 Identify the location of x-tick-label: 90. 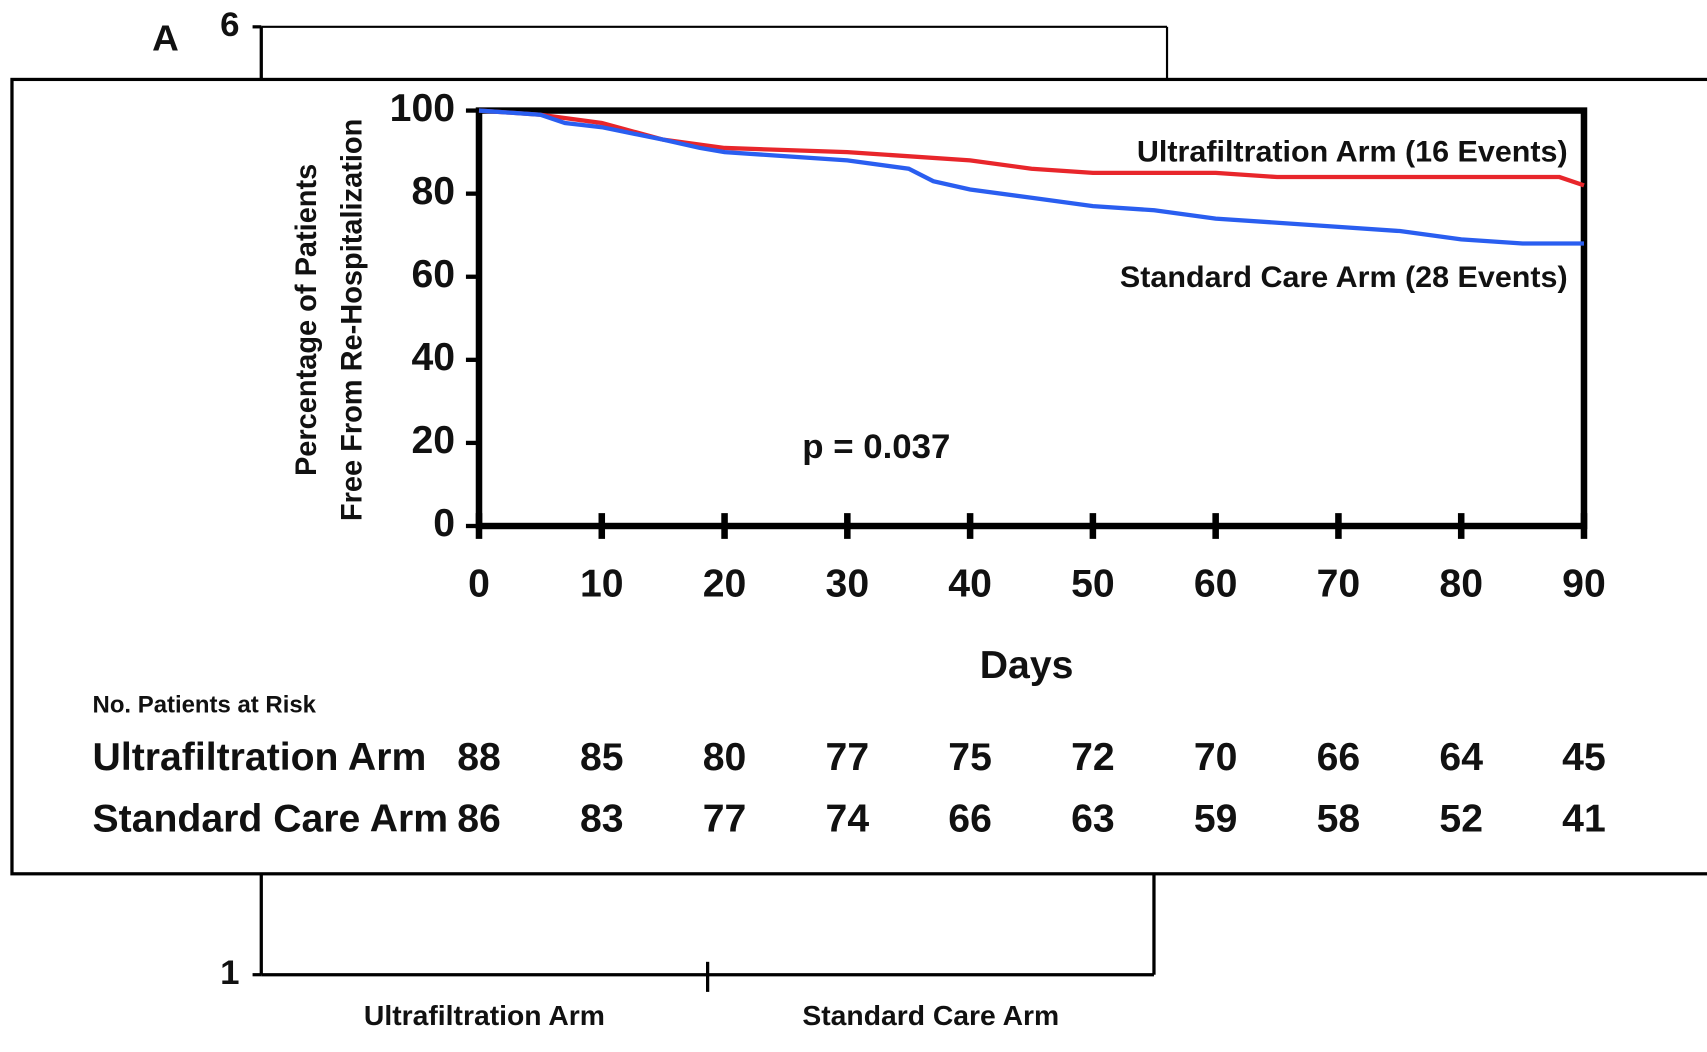
(1584, 584).